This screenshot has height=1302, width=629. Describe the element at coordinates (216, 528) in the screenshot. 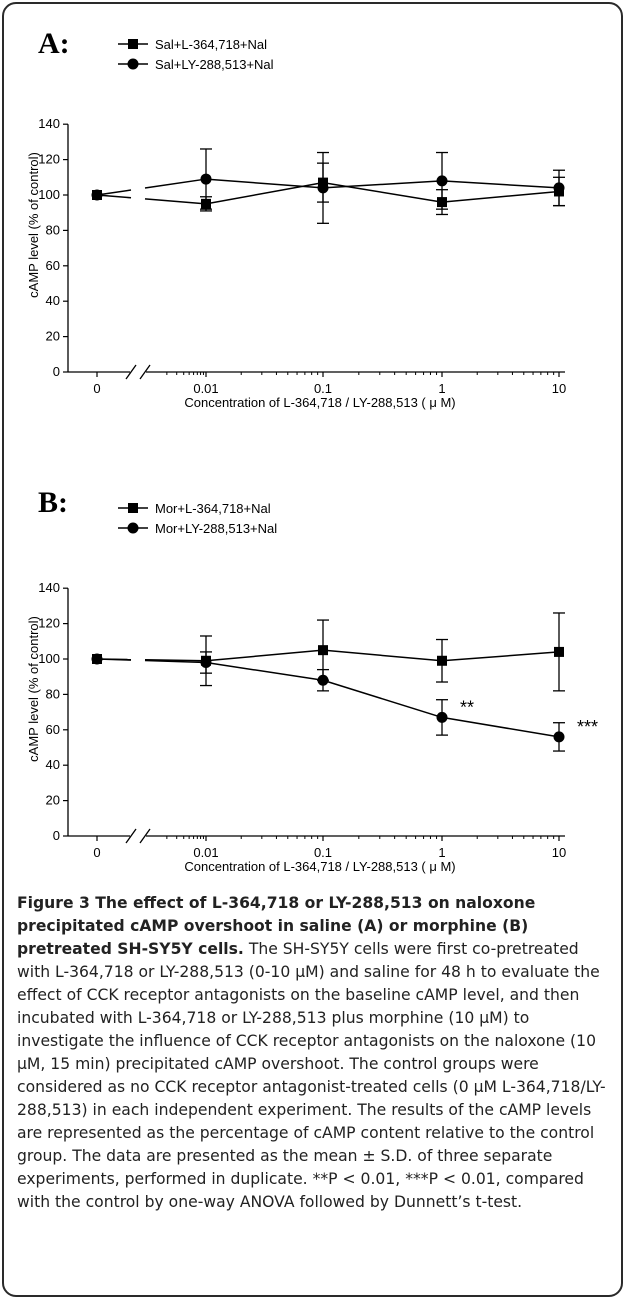

I see `legend-label: Mor+LY-288,513+Nal` at that location.